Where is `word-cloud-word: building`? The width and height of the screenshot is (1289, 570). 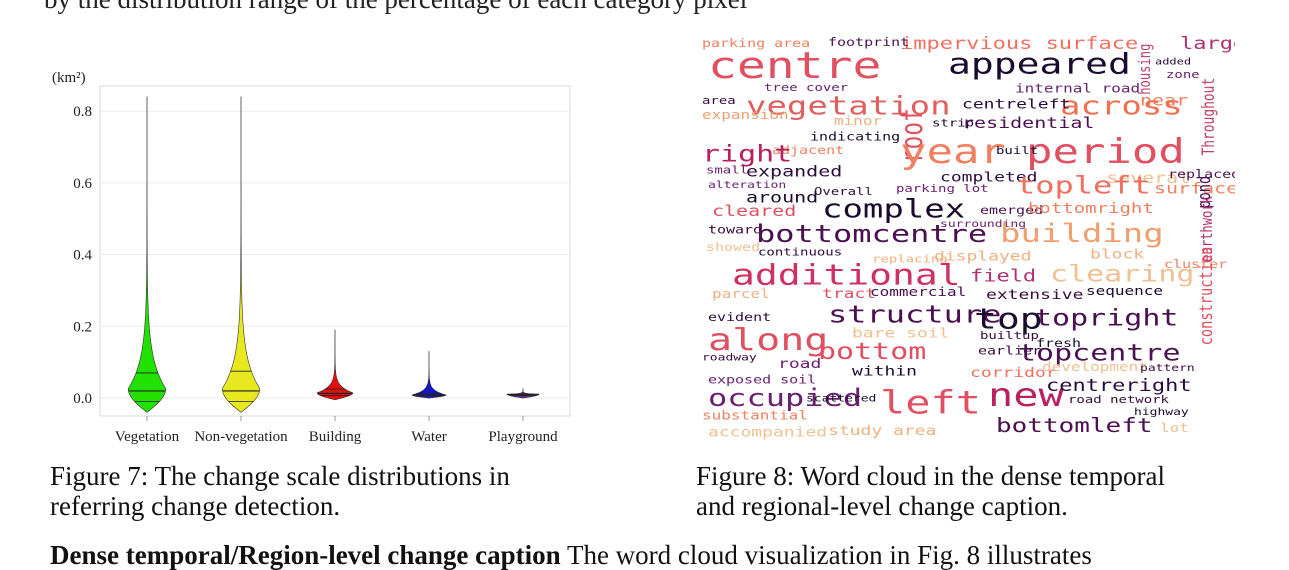
word-cloud-word: building is located at coordinates (1082, 234).